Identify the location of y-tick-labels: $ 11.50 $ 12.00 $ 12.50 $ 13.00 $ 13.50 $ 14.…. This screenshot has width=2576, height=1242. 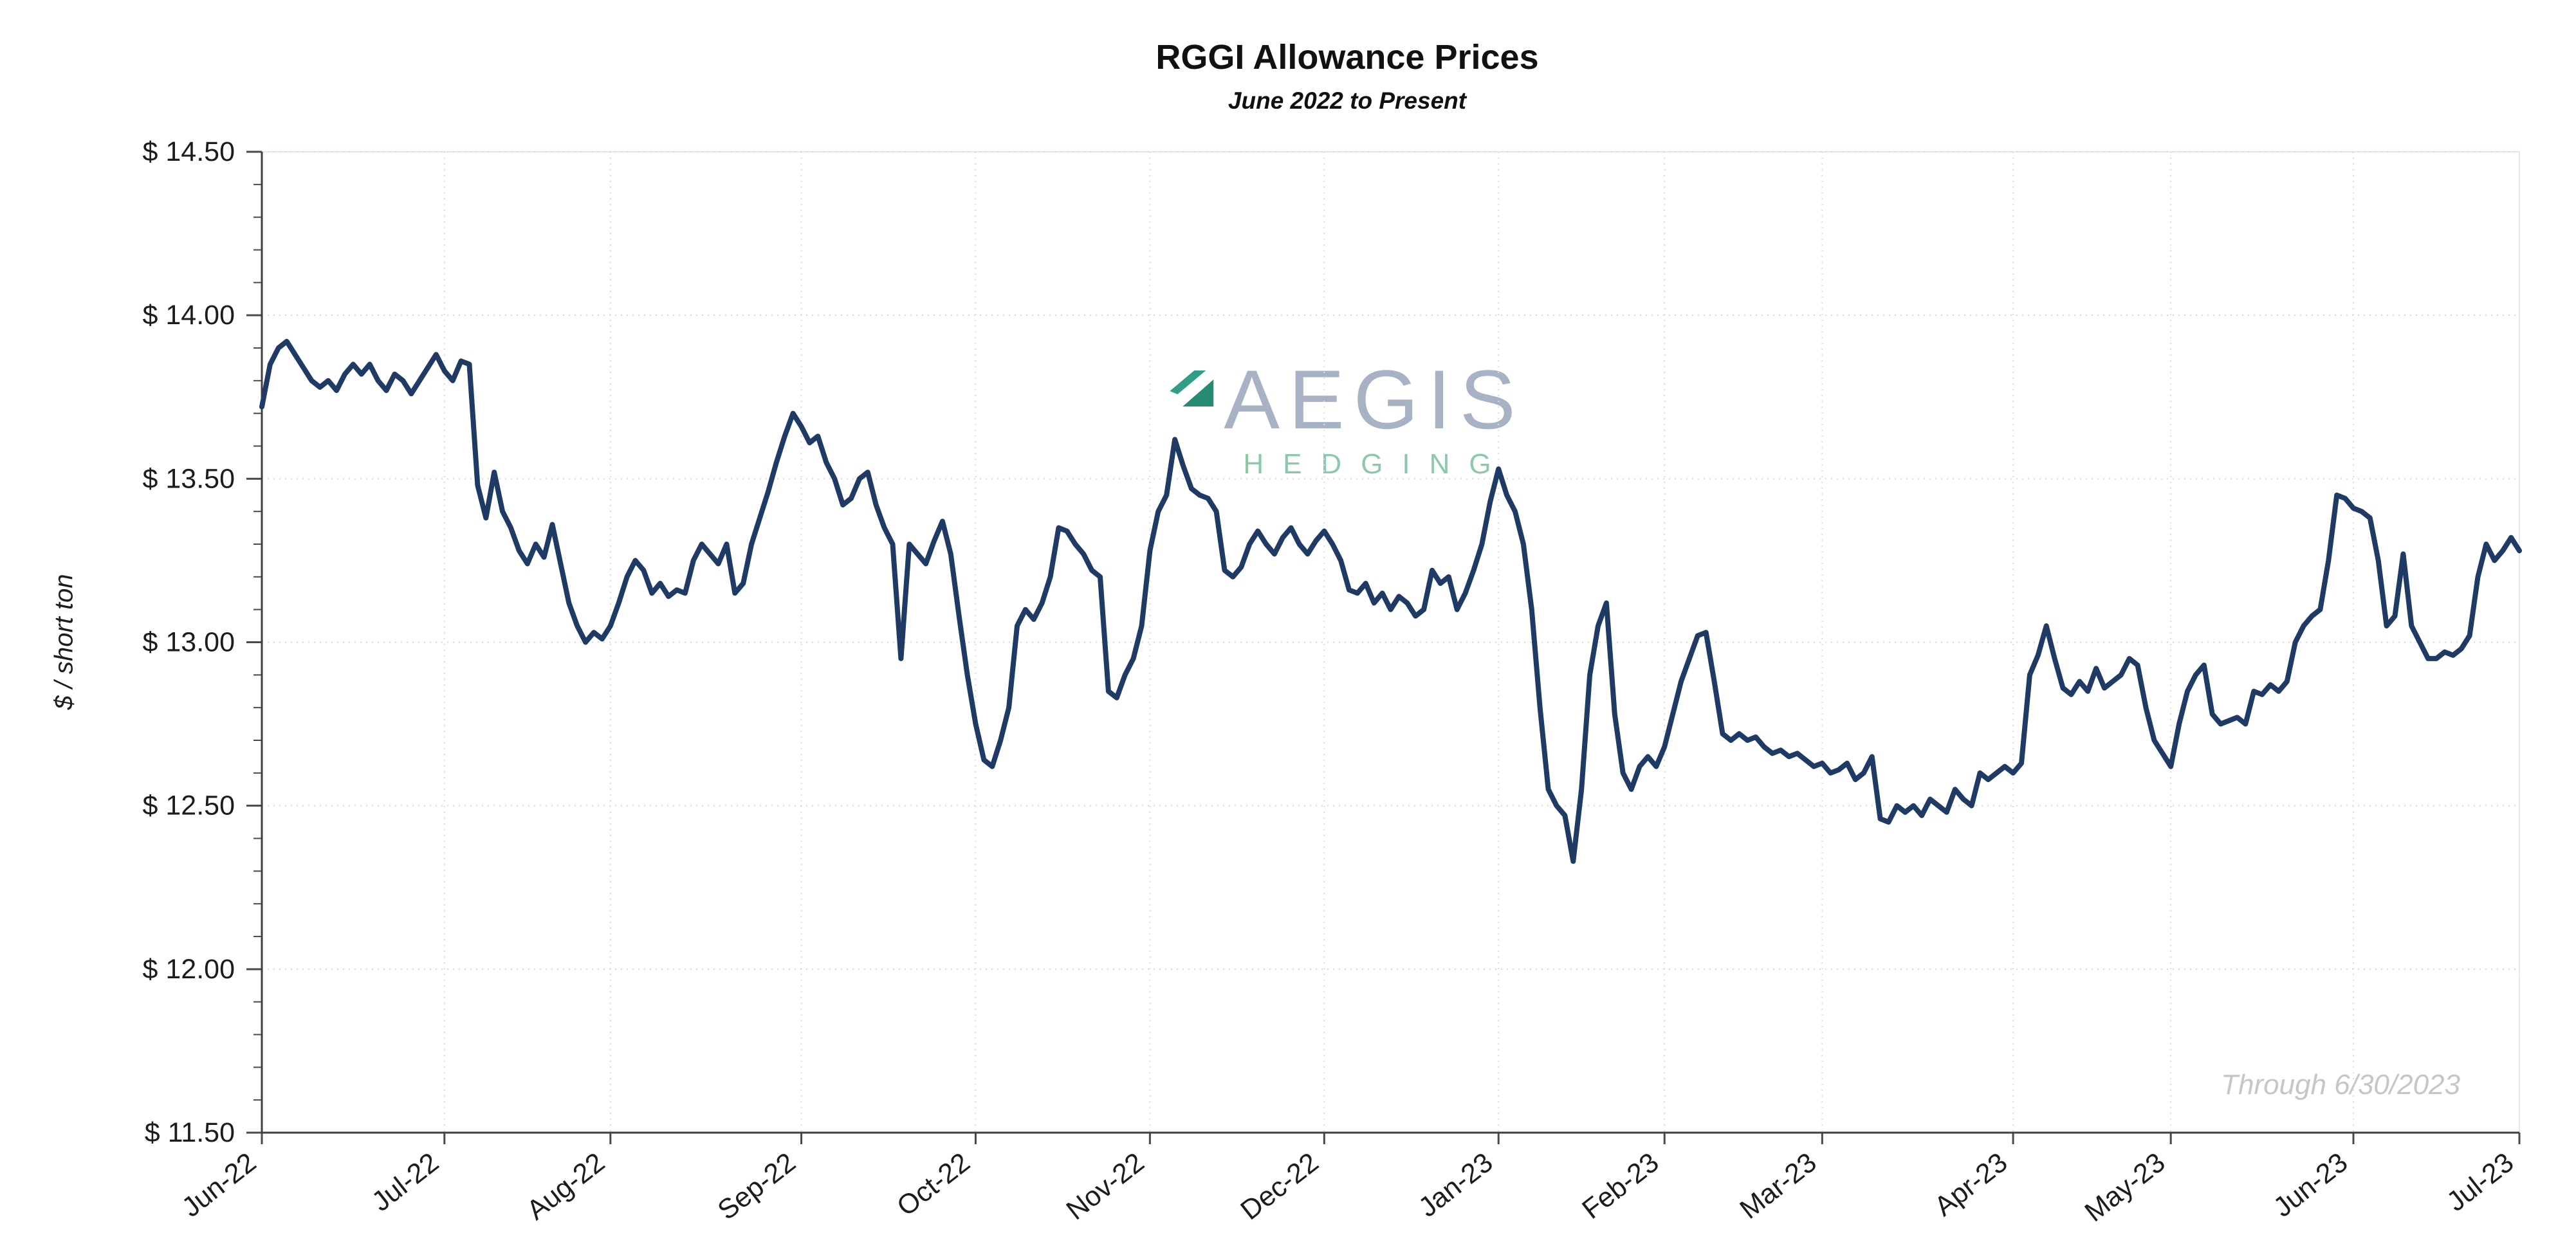
(189, 642).